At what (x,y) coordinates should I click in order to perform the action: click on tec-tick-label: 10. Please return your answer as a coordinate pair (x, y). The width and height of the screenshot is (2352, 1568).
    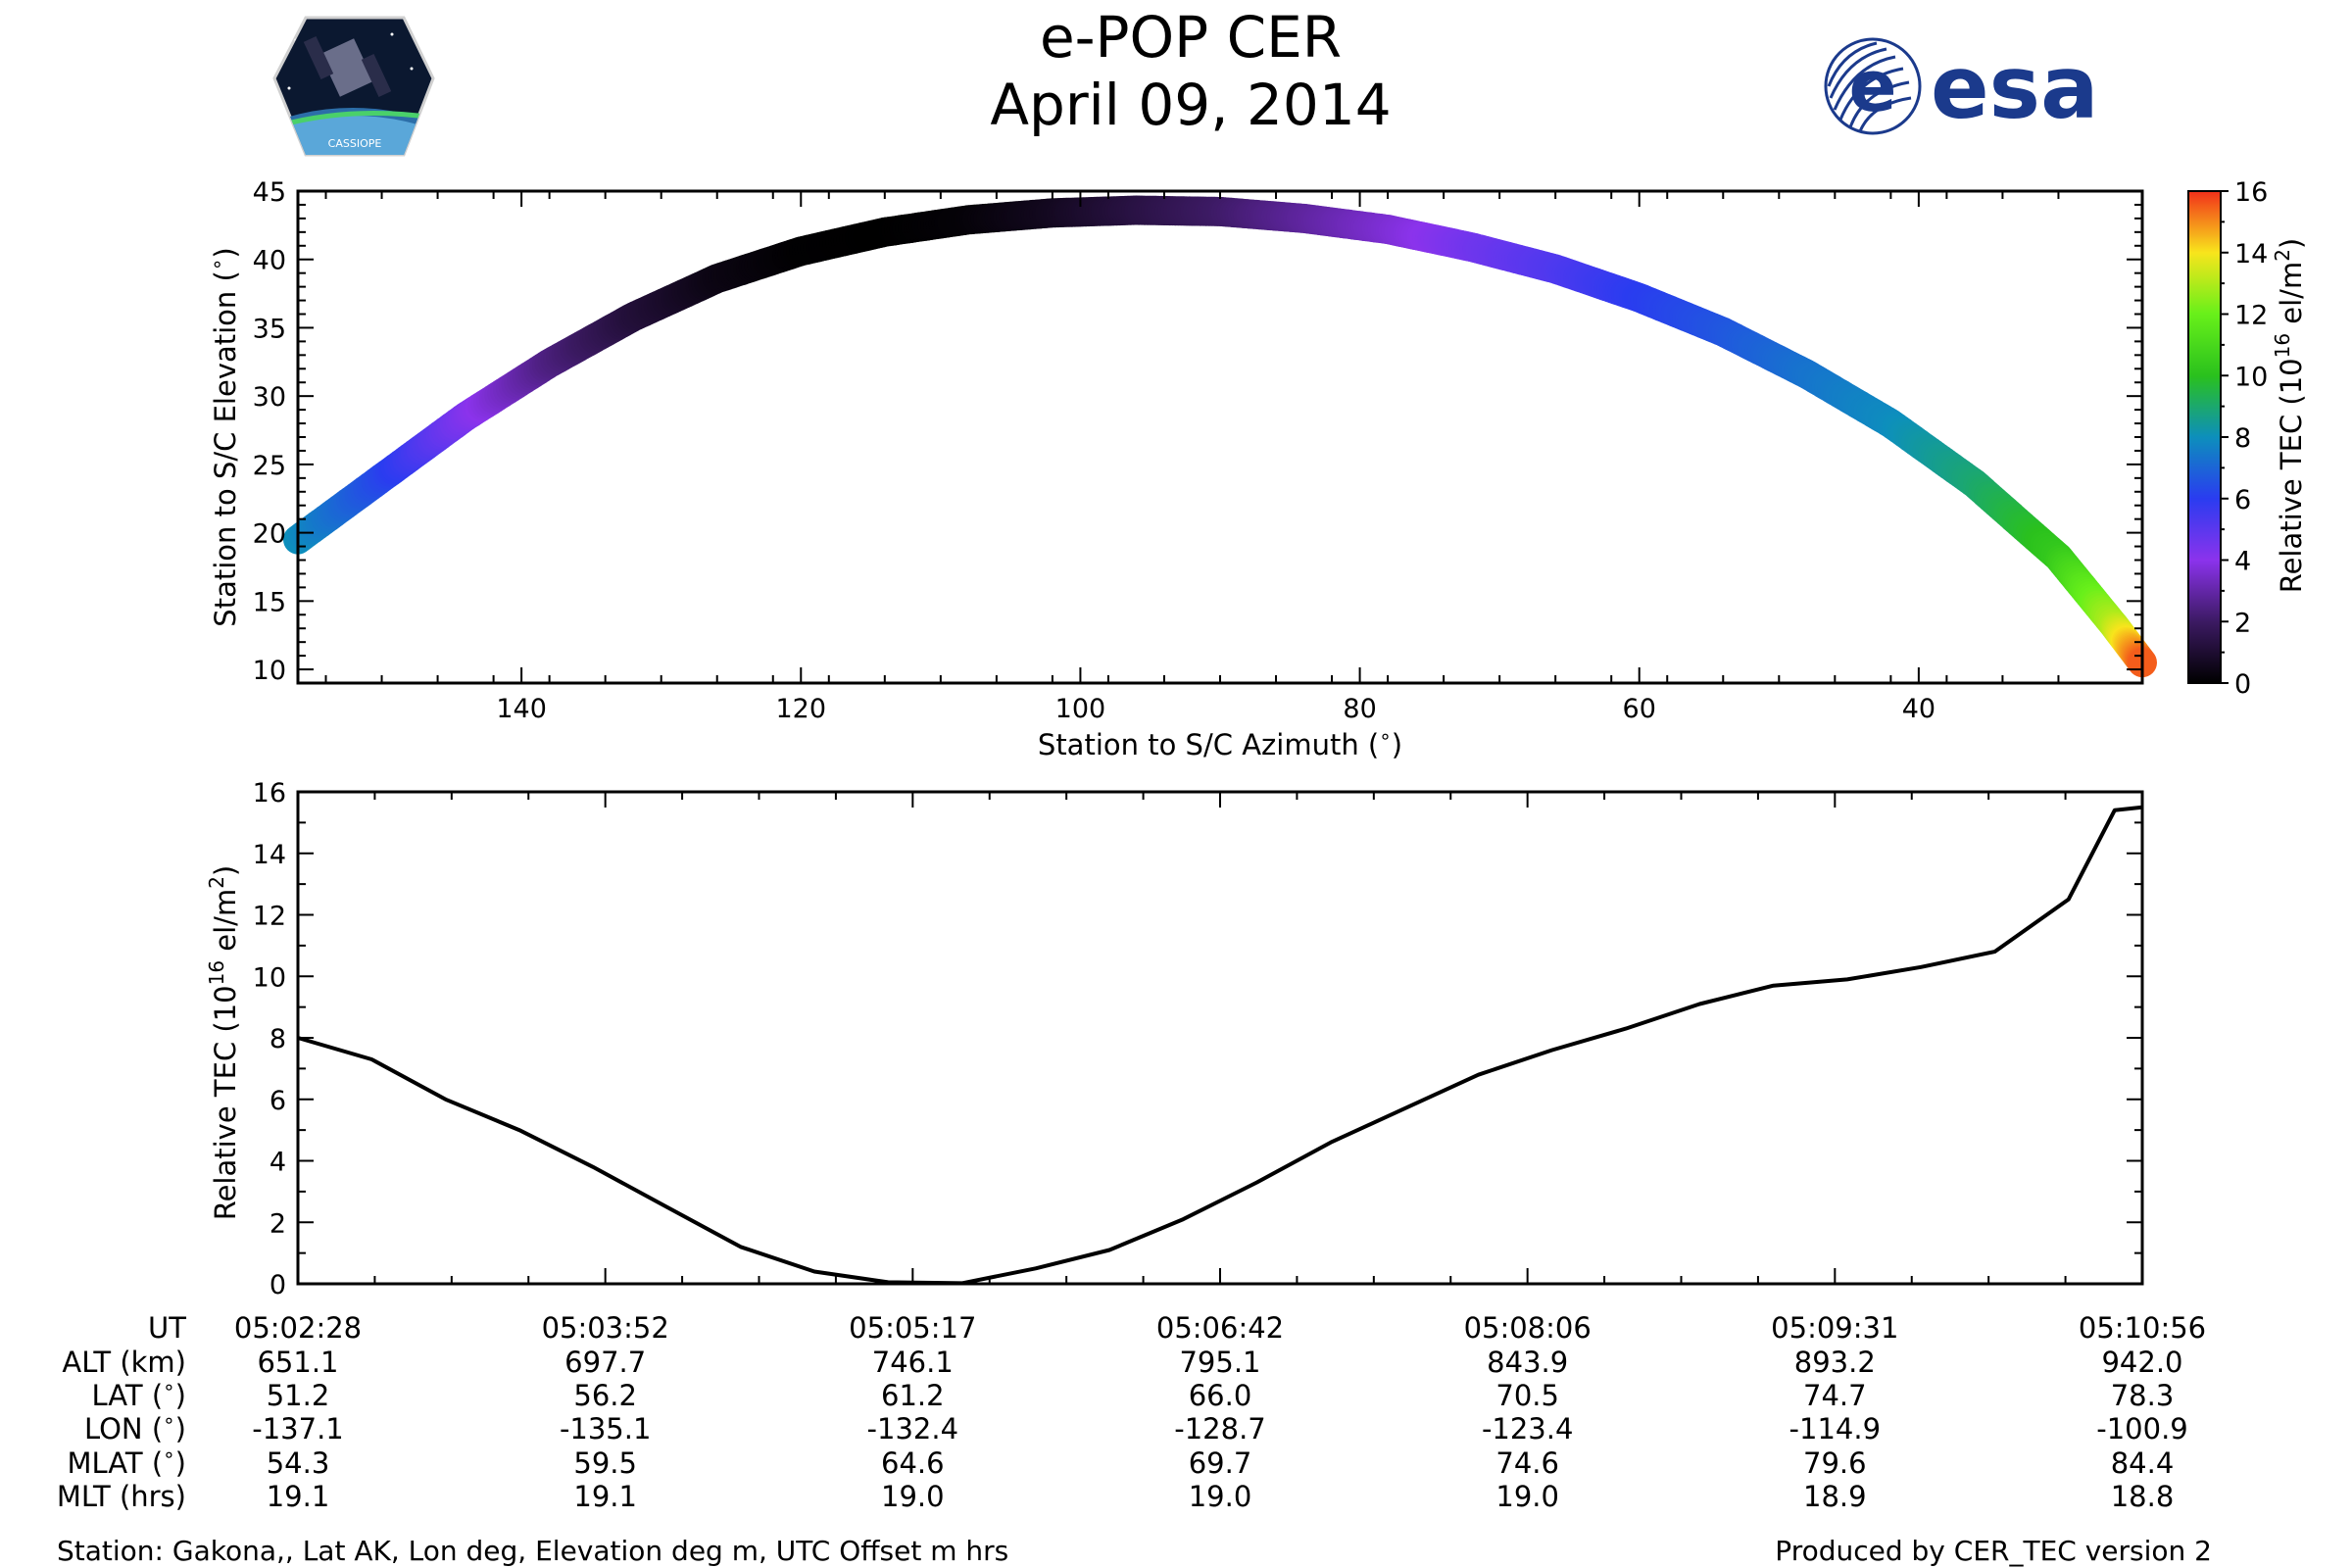
    Looking at the image, I should click on (269, 977).